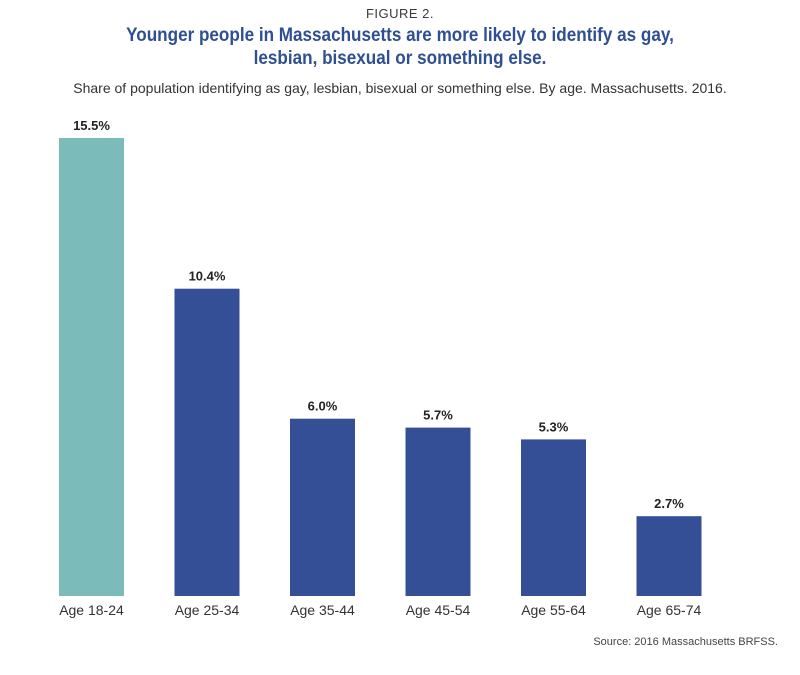  I want to click on x-tick-label: Age 18-24, so click(91, 610).